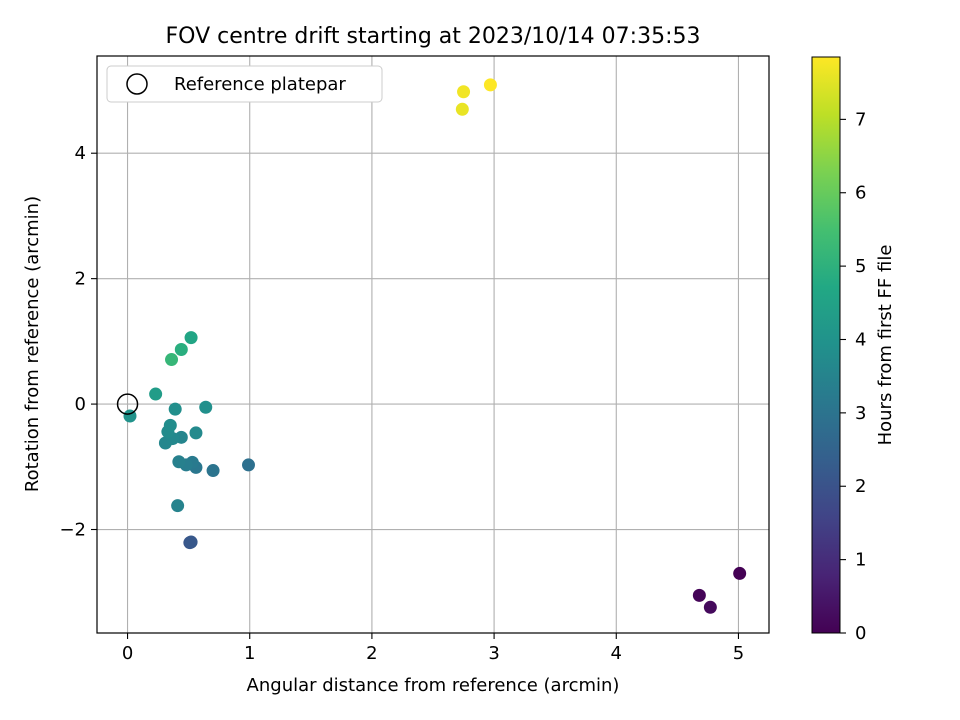  Describe the element at coordinates (885, 345) in the screenshot. I see `colorbar-label: Hours from first FF file` at that location.